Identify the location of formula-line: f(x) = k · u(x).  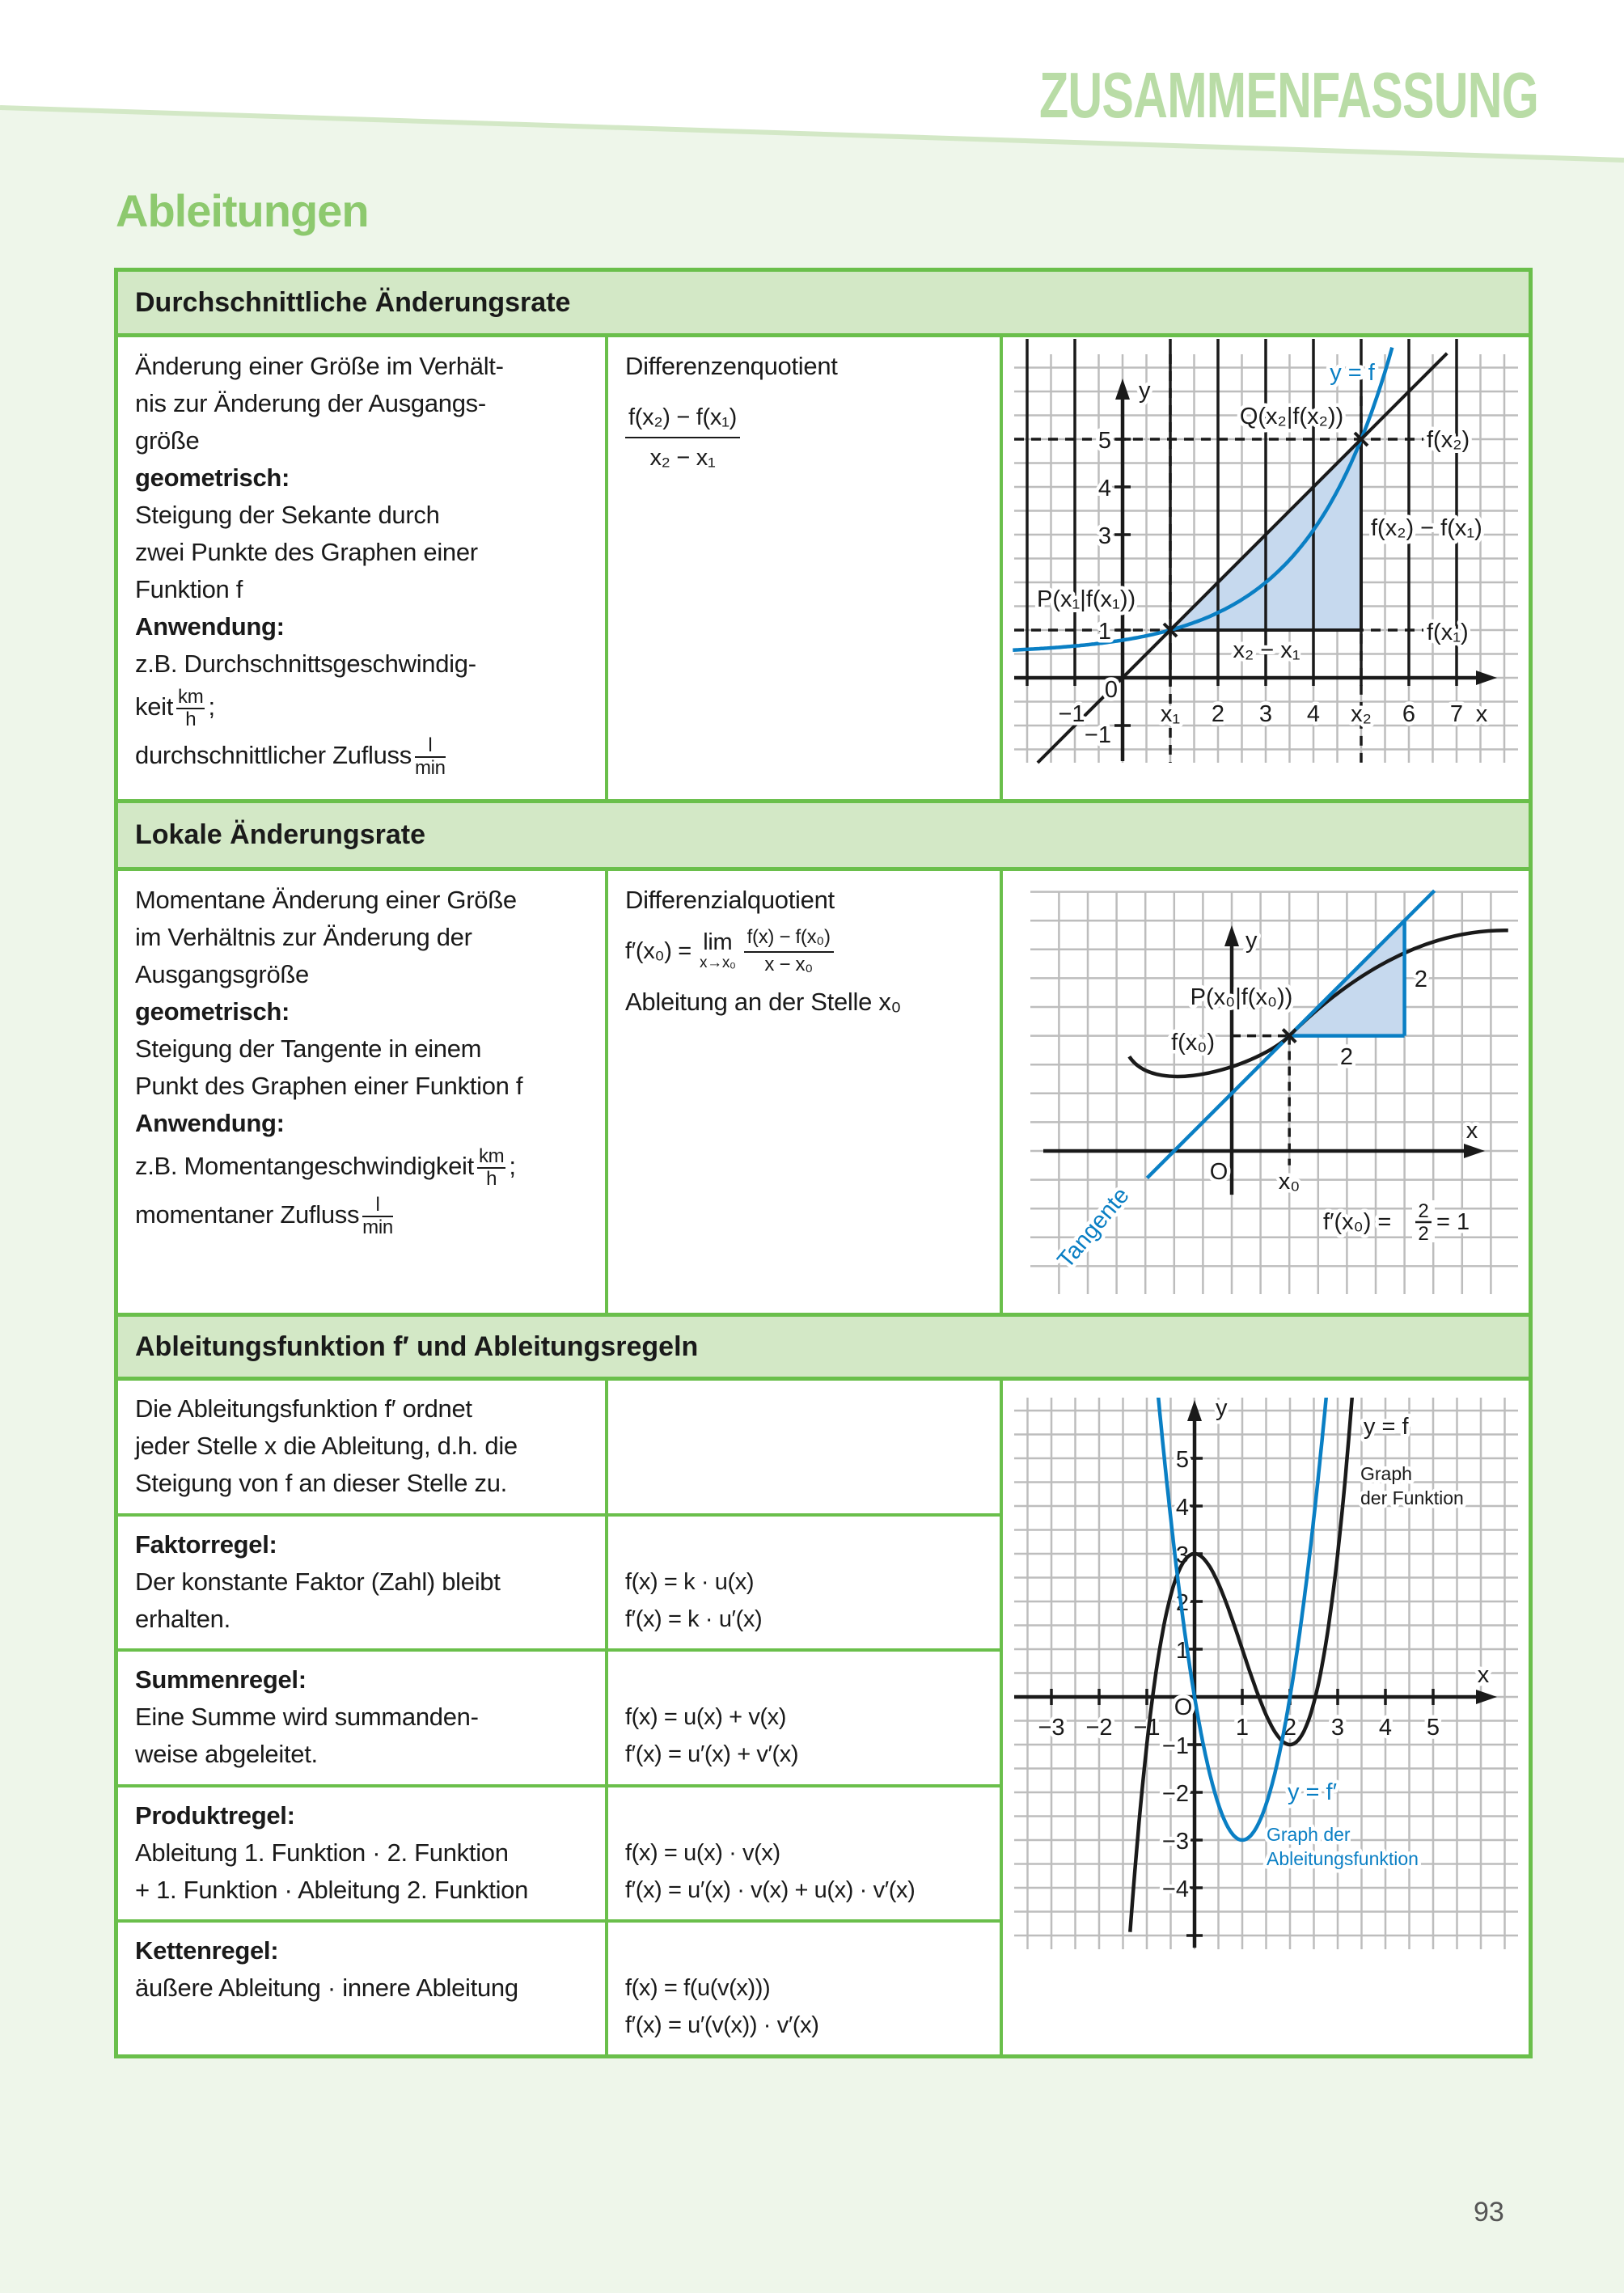
(690, 1582).